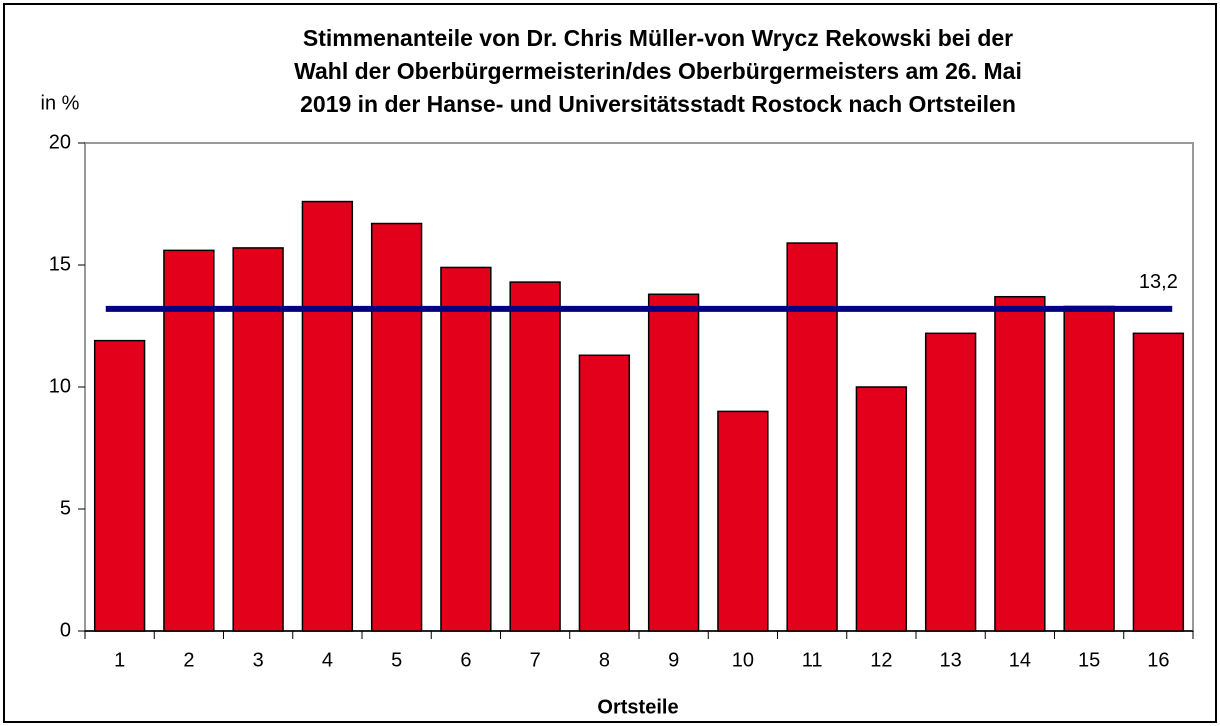  What do you see at coordinates (327, 660) in the screenshot?
I see `x-tick-label: 4` at bounding box center [327, 660].